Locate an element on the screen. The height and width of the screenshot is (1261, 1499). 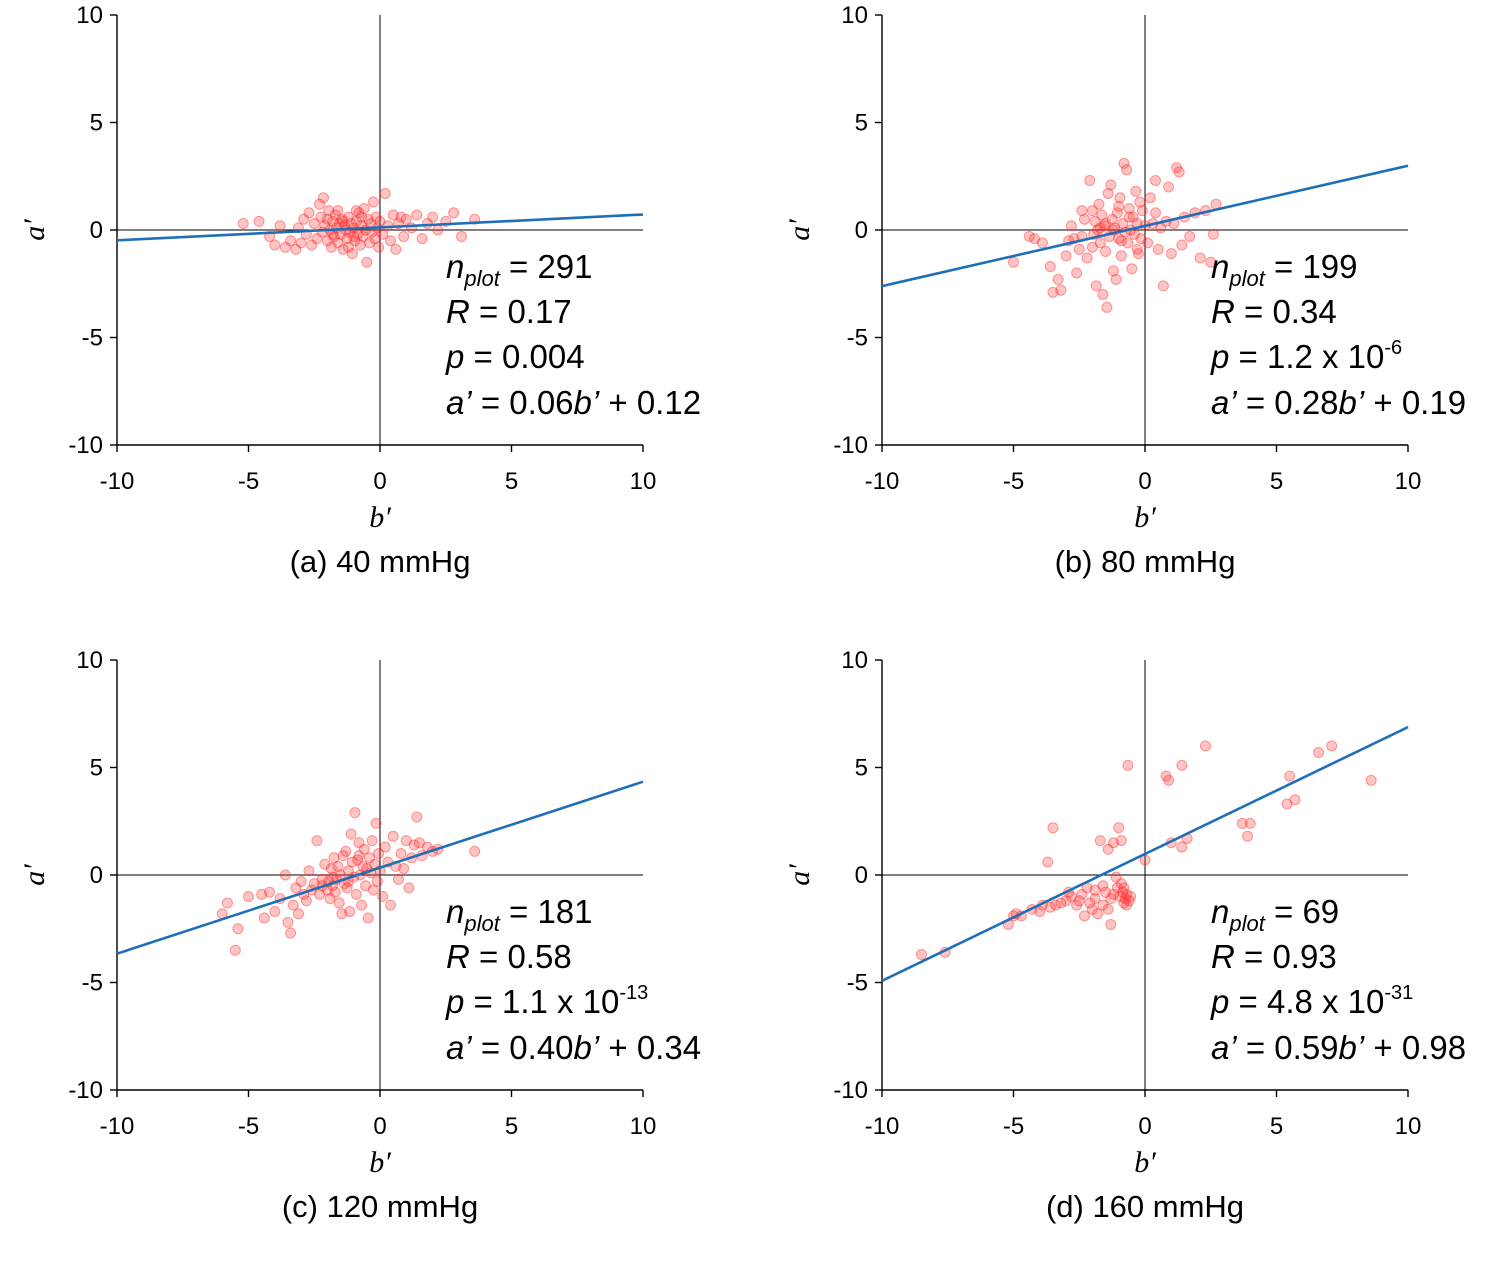
stat-n: nplot = 199 is located at coordinates (1284, 269).